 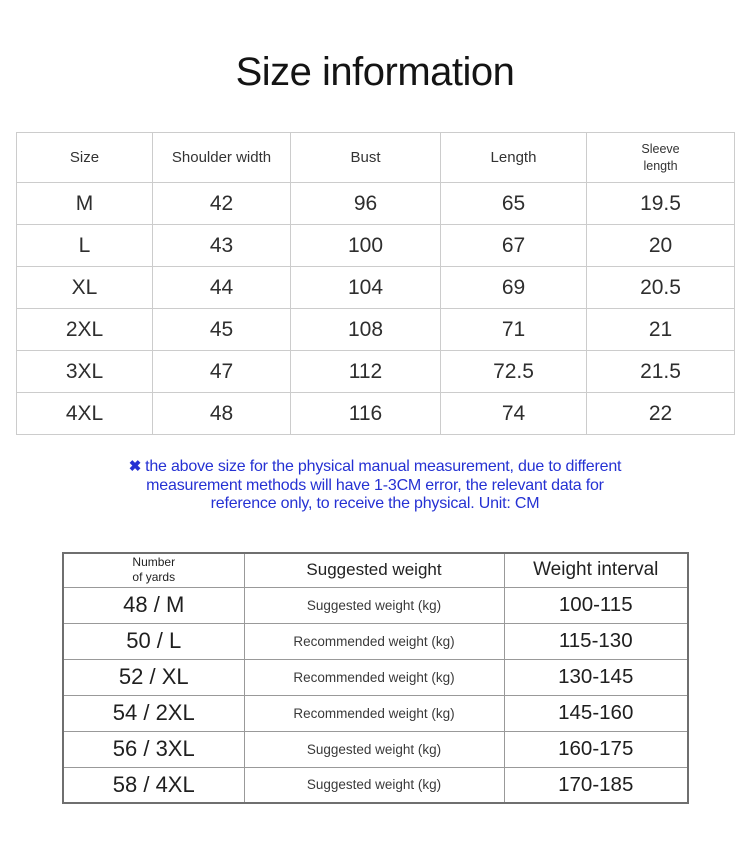 I want to click on bust-cell: 112, so click(x=365, y=371).